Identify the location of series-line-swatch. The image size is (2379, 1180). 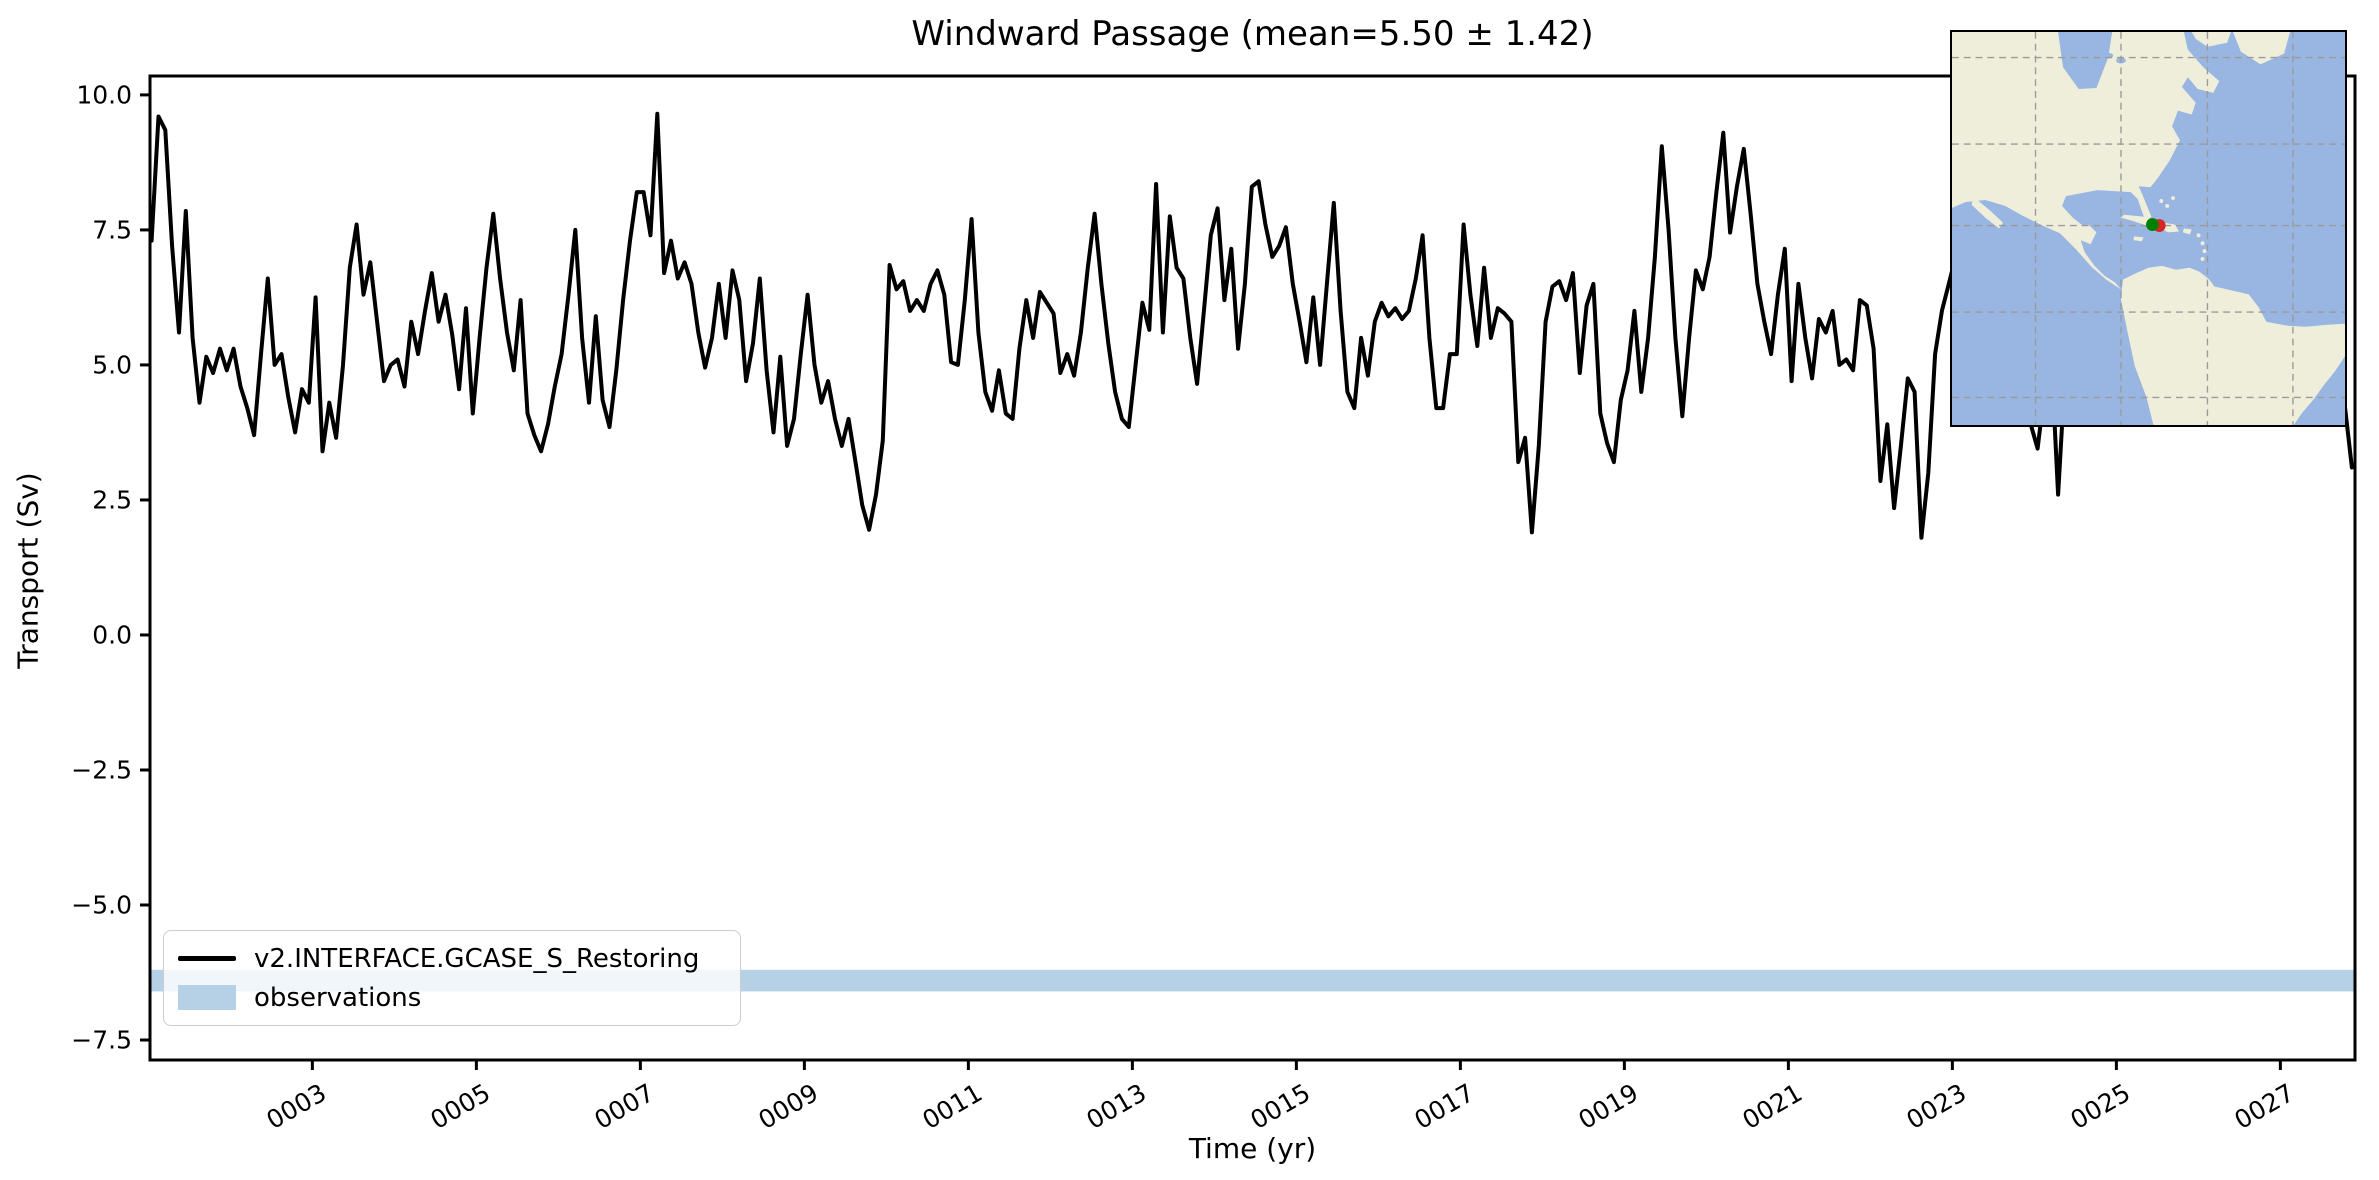
(207, 958).